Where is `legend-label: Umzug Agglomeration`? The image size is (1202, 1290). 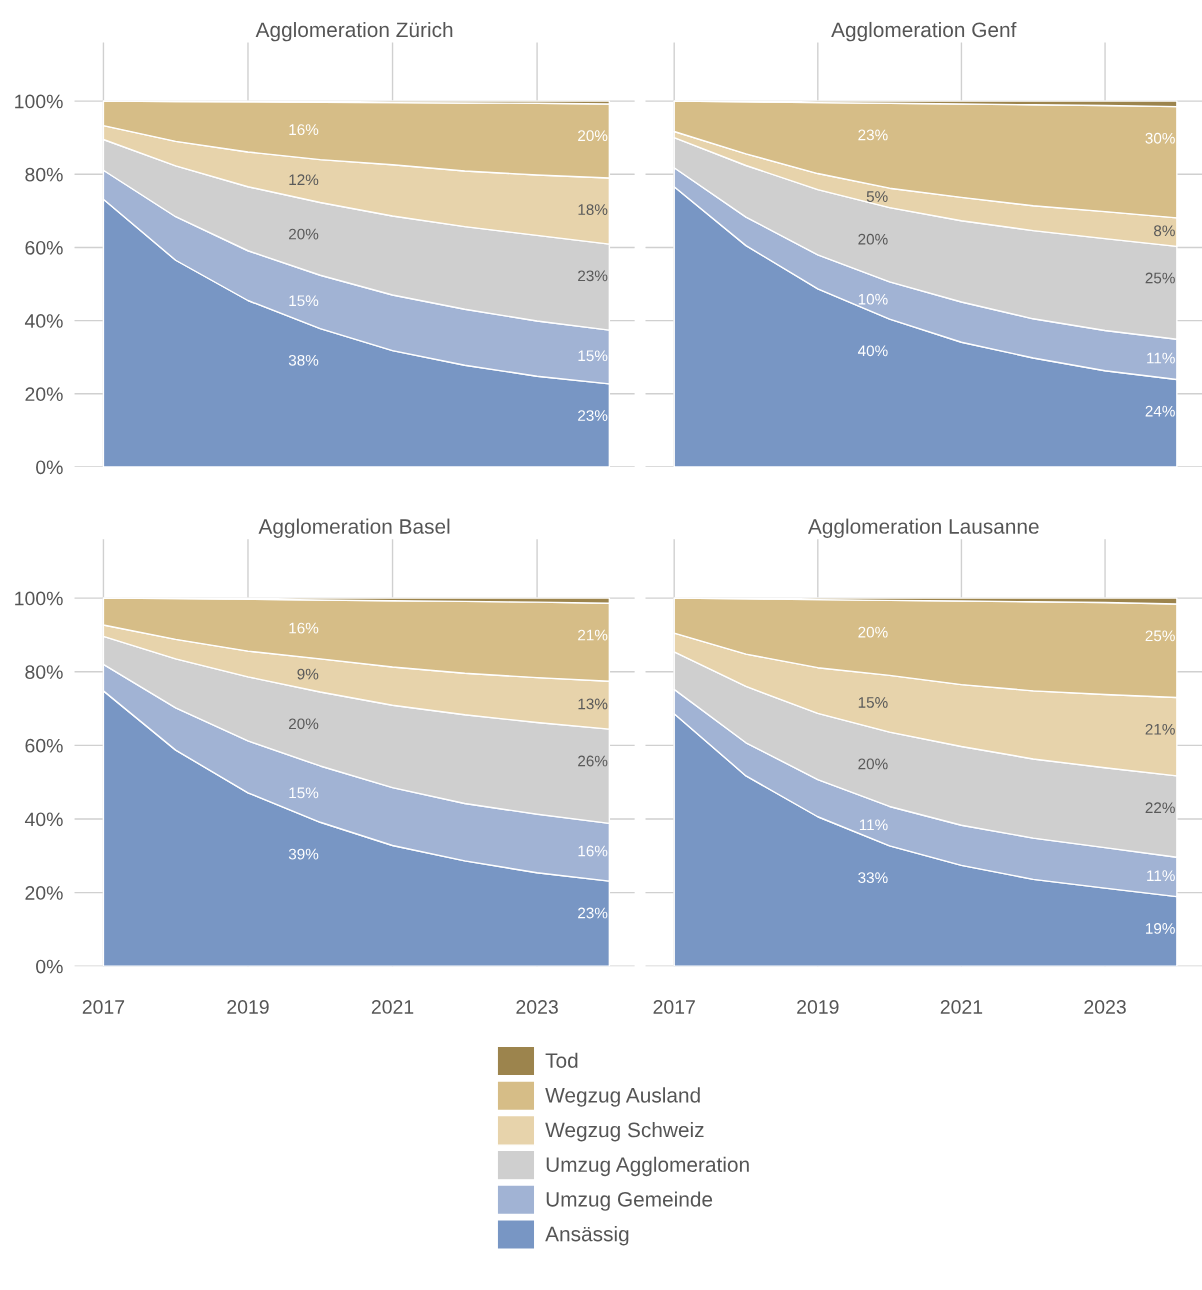
legend-label: Umzug Agglomeration is located at coordinates (647, 1166).